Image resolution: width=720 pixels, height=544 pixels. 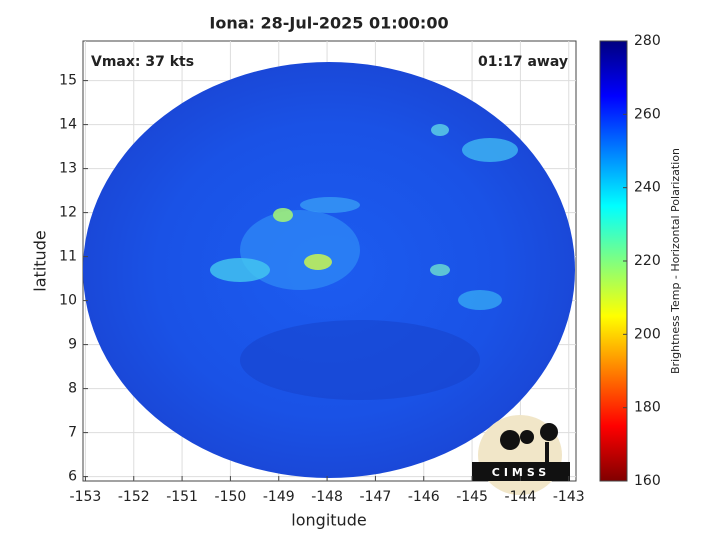 I want to click on x-tick-label: -143, so click(x=569, y=497).